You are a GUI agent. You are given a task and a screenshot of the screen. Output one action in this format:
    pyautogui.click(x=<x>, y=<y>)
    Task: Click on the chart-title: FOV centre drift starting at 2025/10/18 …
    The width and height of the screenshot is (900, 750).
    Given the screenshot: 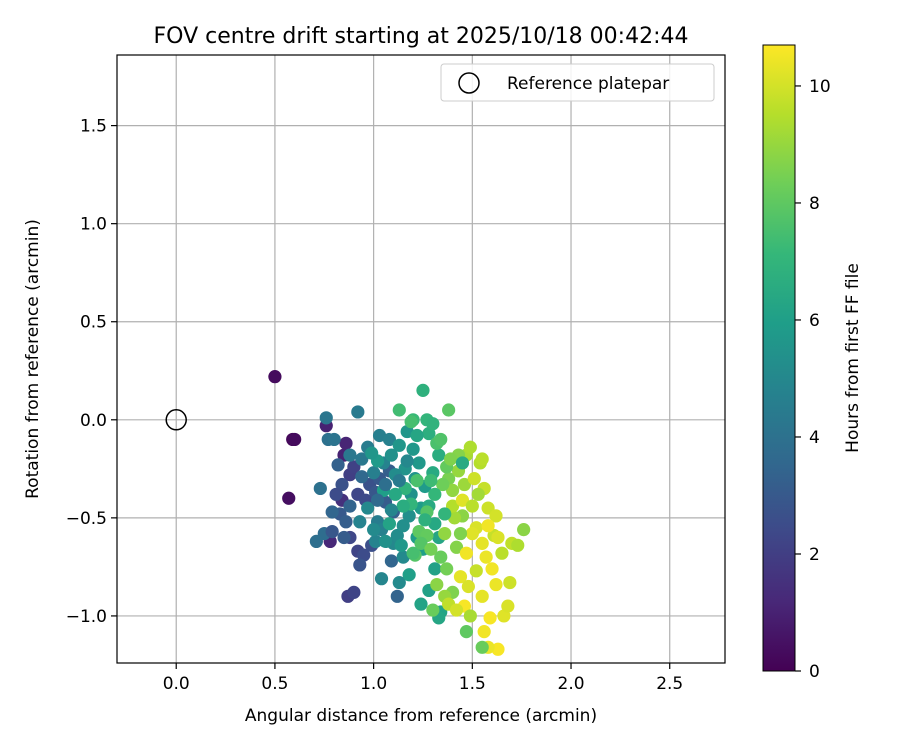 What is the action you would take?
    pyautogui.click(x=421, y=36)
    